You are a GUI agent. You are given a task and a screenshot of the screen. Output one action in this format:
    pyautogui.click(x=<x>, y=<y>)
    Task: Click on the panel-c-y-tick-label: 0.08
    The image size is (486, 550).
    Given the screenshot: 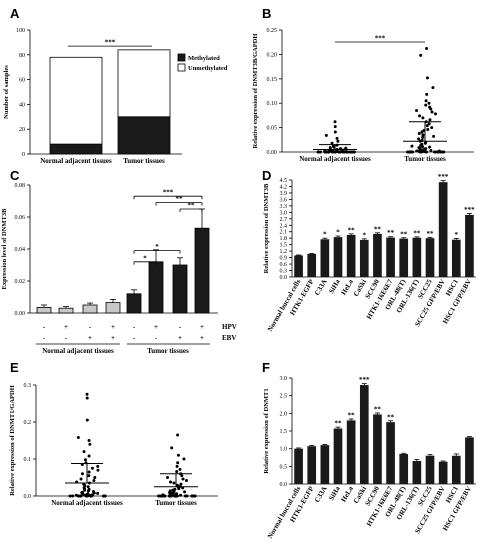 What is the action you would take?
    pyautogui.click(x=20, y=186)
    